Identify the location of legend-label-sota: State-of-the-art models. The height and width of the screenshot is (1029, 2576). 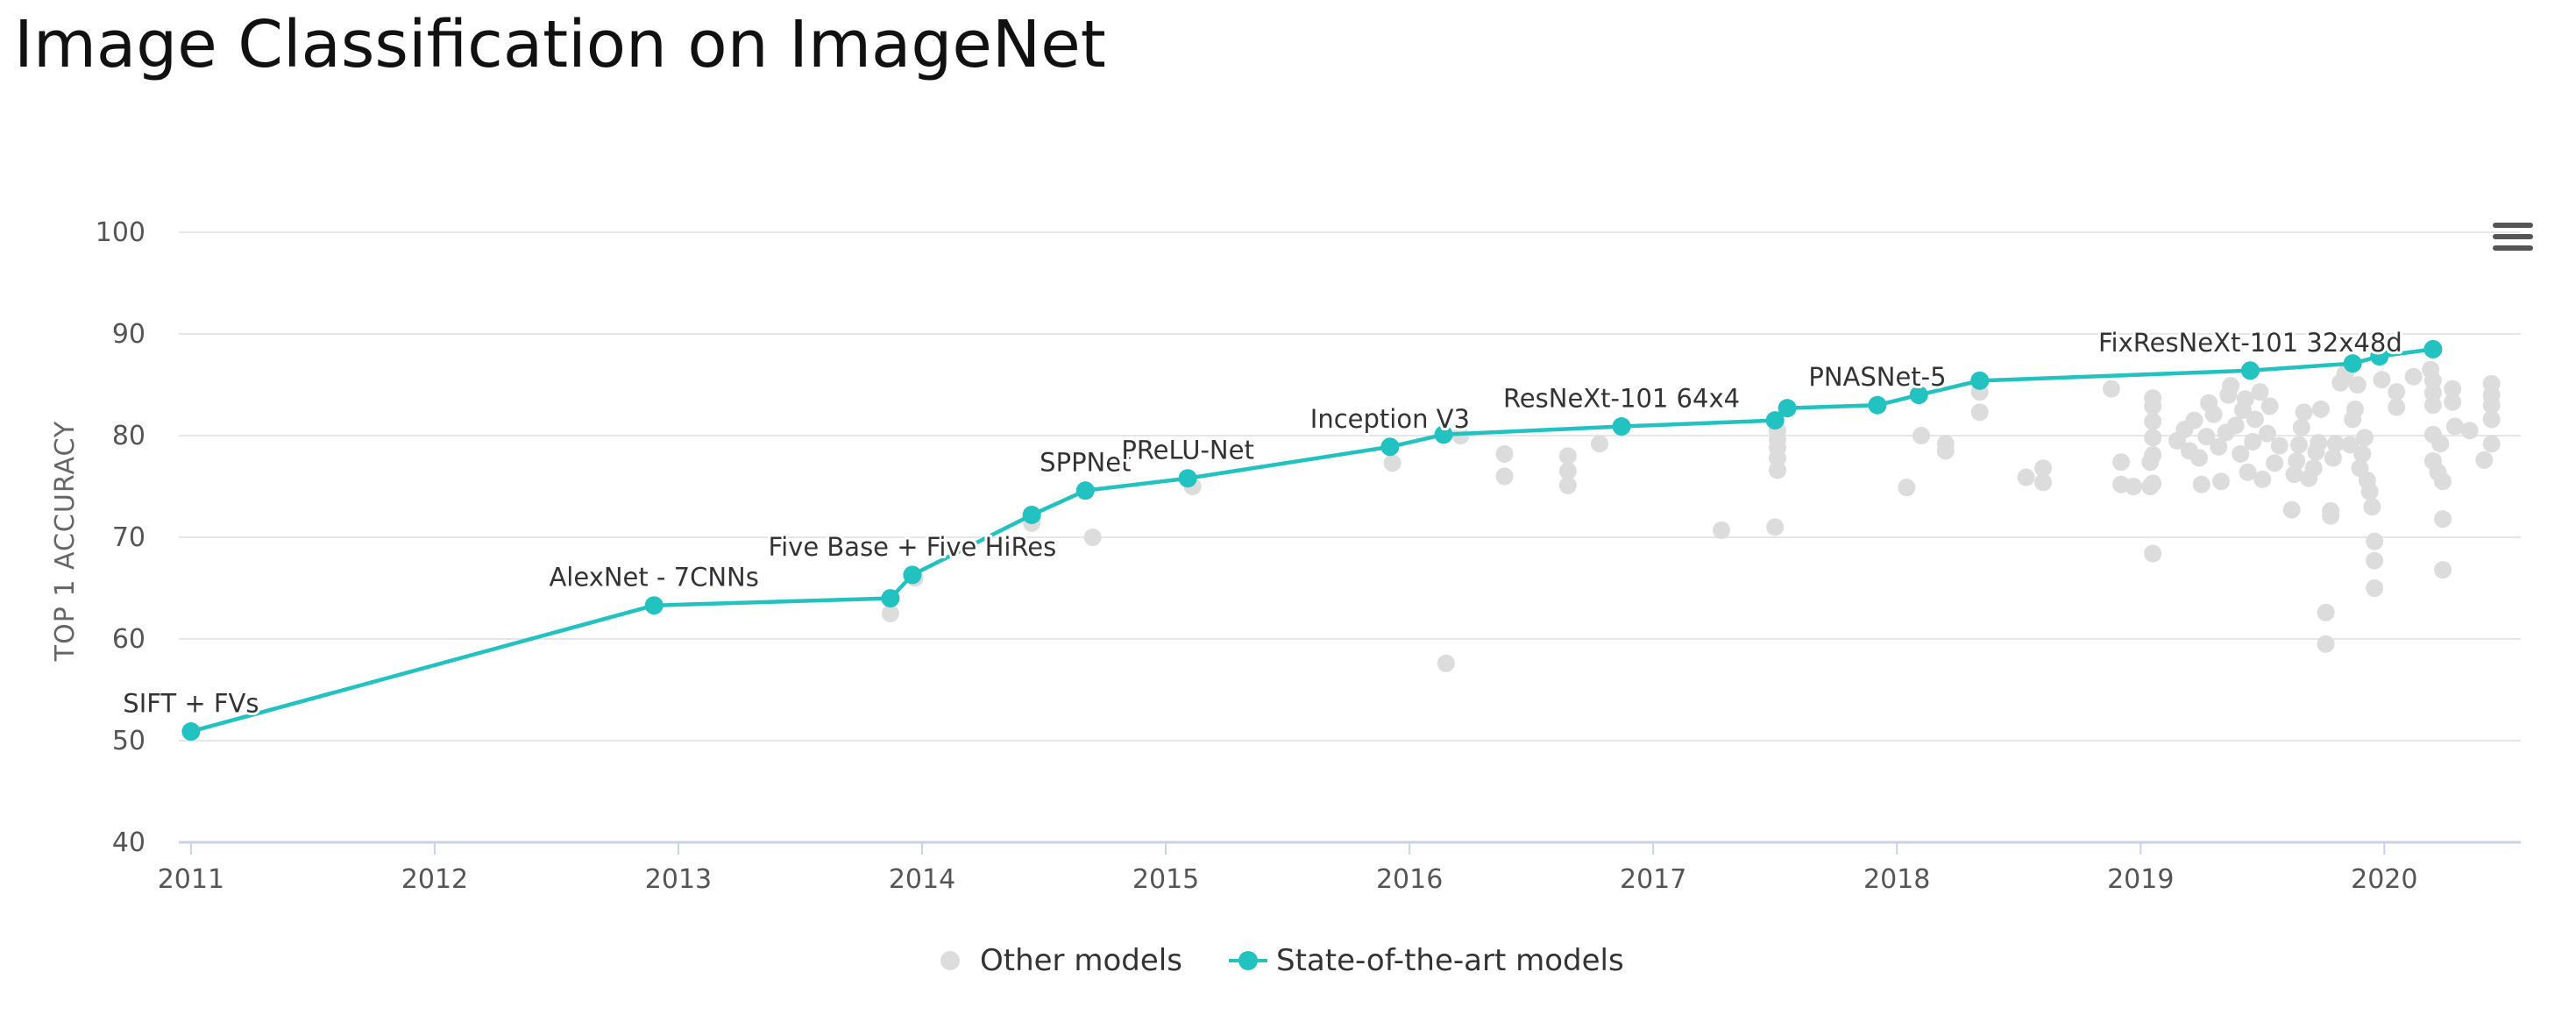
(1450, 960).